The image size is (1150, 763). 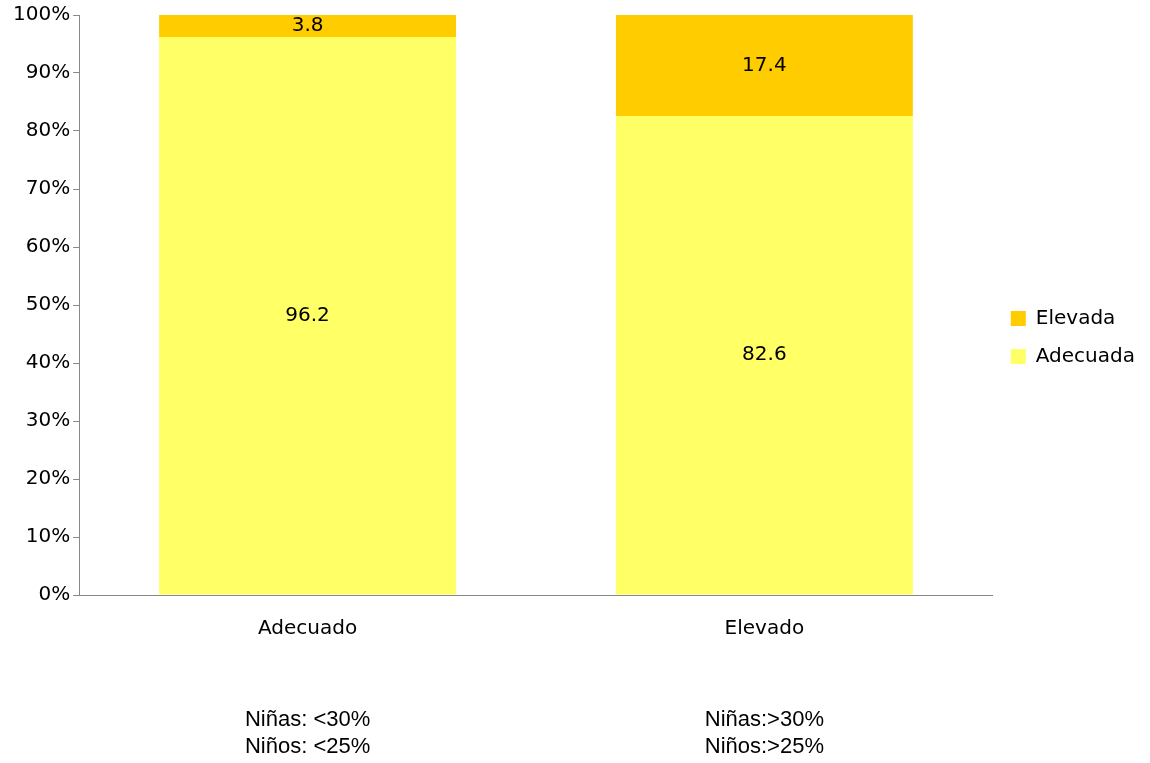 What do you see at coordinates (48, 477) in the screenshot?
I see `y-tick-label: 20%` at bounding box center [48, 477].